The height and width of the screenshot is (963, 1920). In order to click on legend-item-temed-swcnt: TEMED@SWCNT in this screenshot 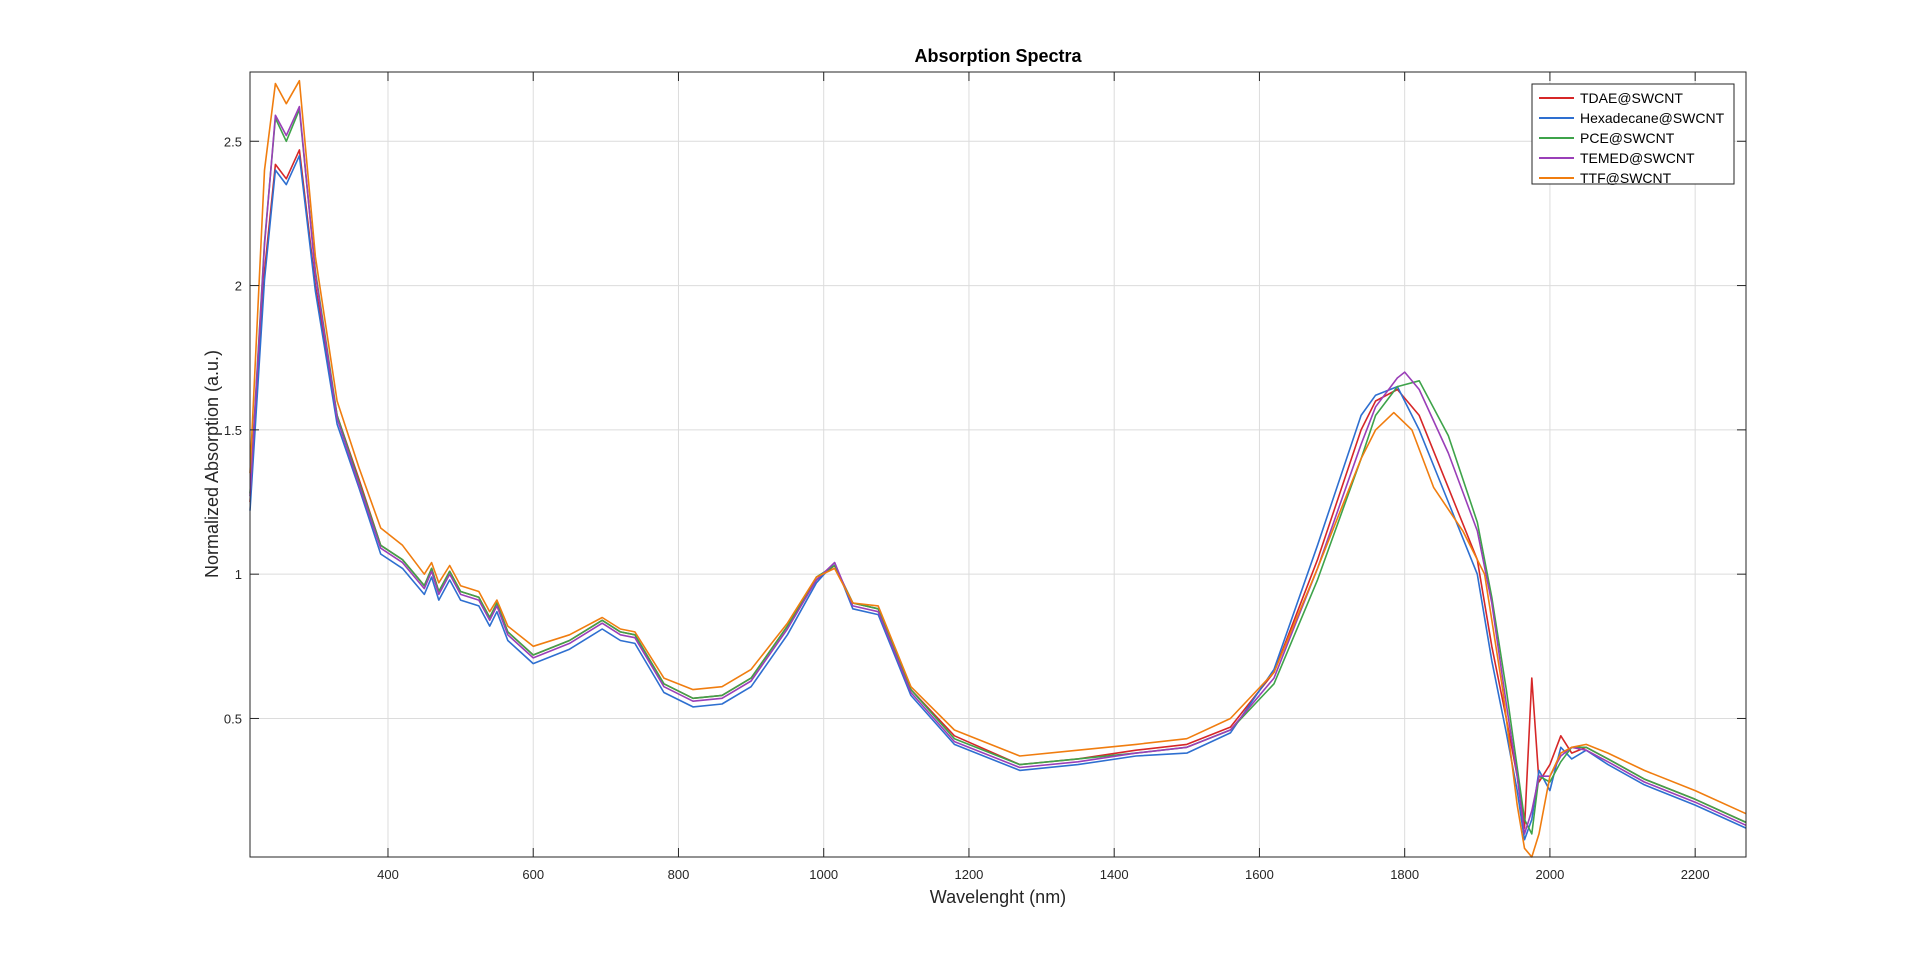, I will do `click(1617, 158)`.